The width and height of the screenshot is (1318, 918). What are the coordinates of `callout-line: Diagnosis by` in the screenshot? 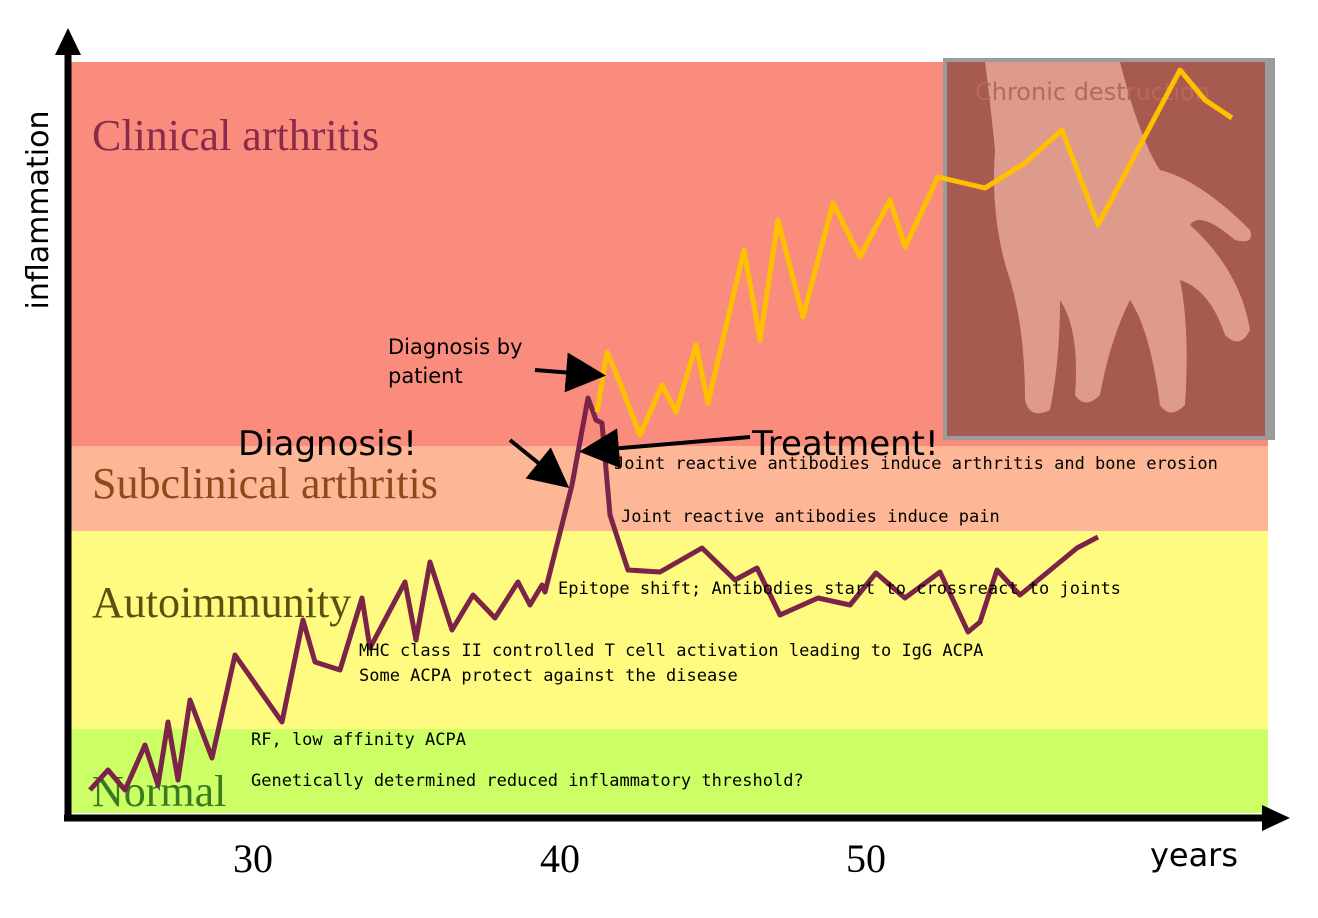 It's located at (455, 347).